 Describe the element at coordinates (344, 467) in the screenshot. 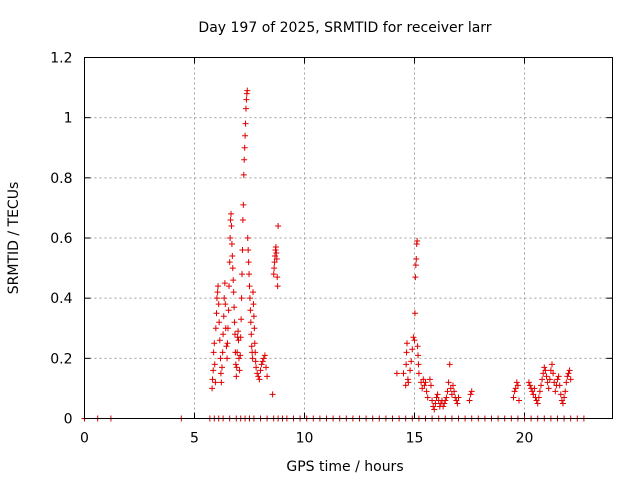

I see `x-axis-label: GPS time / hours` at that location.